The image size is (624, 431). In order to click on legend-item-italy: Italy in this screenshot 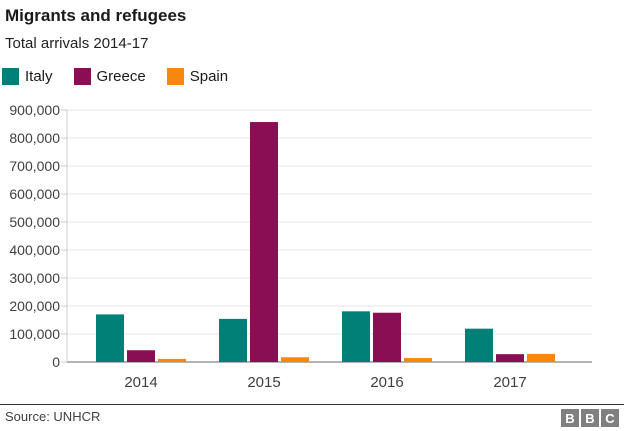, I will do `click(27, 76)`.